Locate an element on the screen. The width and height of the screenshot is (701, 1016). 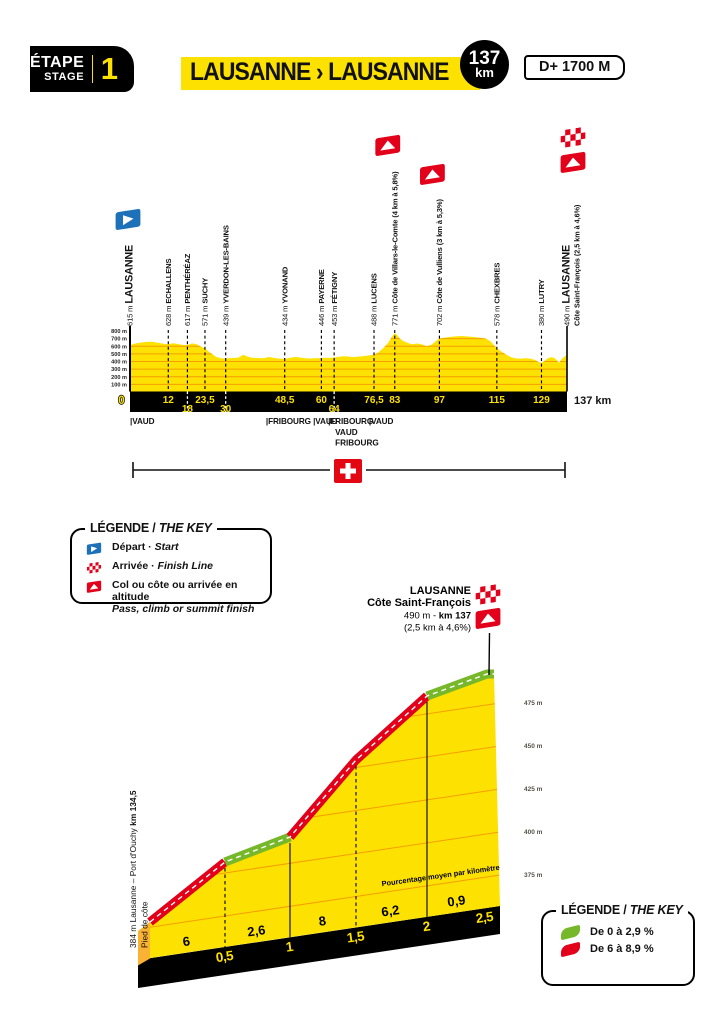
climb-gradient-label: 2,6 is located at coordinates (256, 930).